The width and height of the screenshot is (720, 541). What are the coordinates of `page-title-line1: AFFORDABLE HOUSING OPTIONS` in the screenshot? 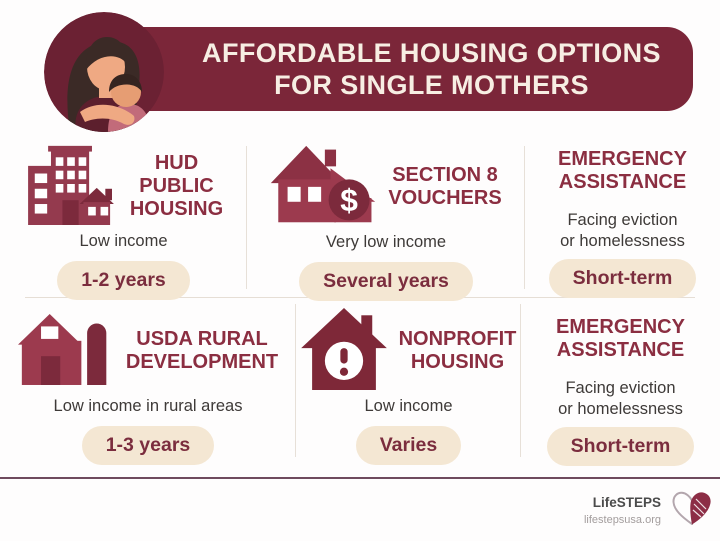 It's located at (431, 52).